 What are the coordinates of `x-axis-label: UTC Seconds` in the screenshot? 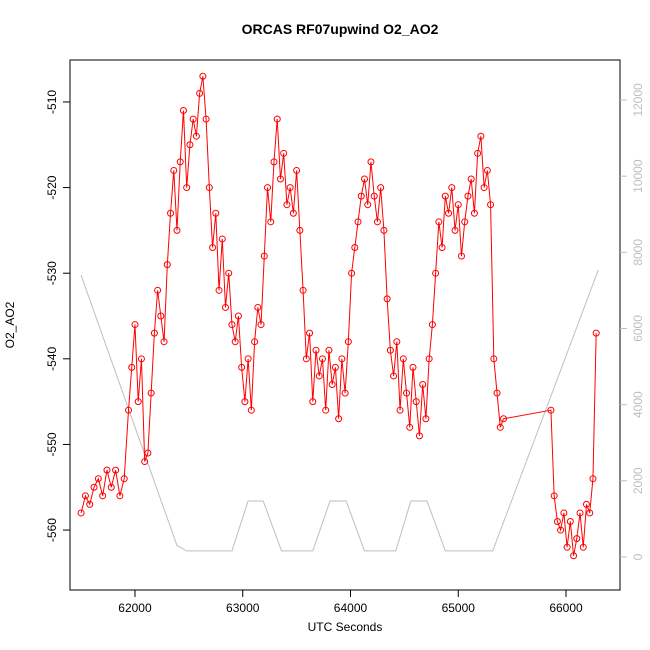 It's located at (345, 627).